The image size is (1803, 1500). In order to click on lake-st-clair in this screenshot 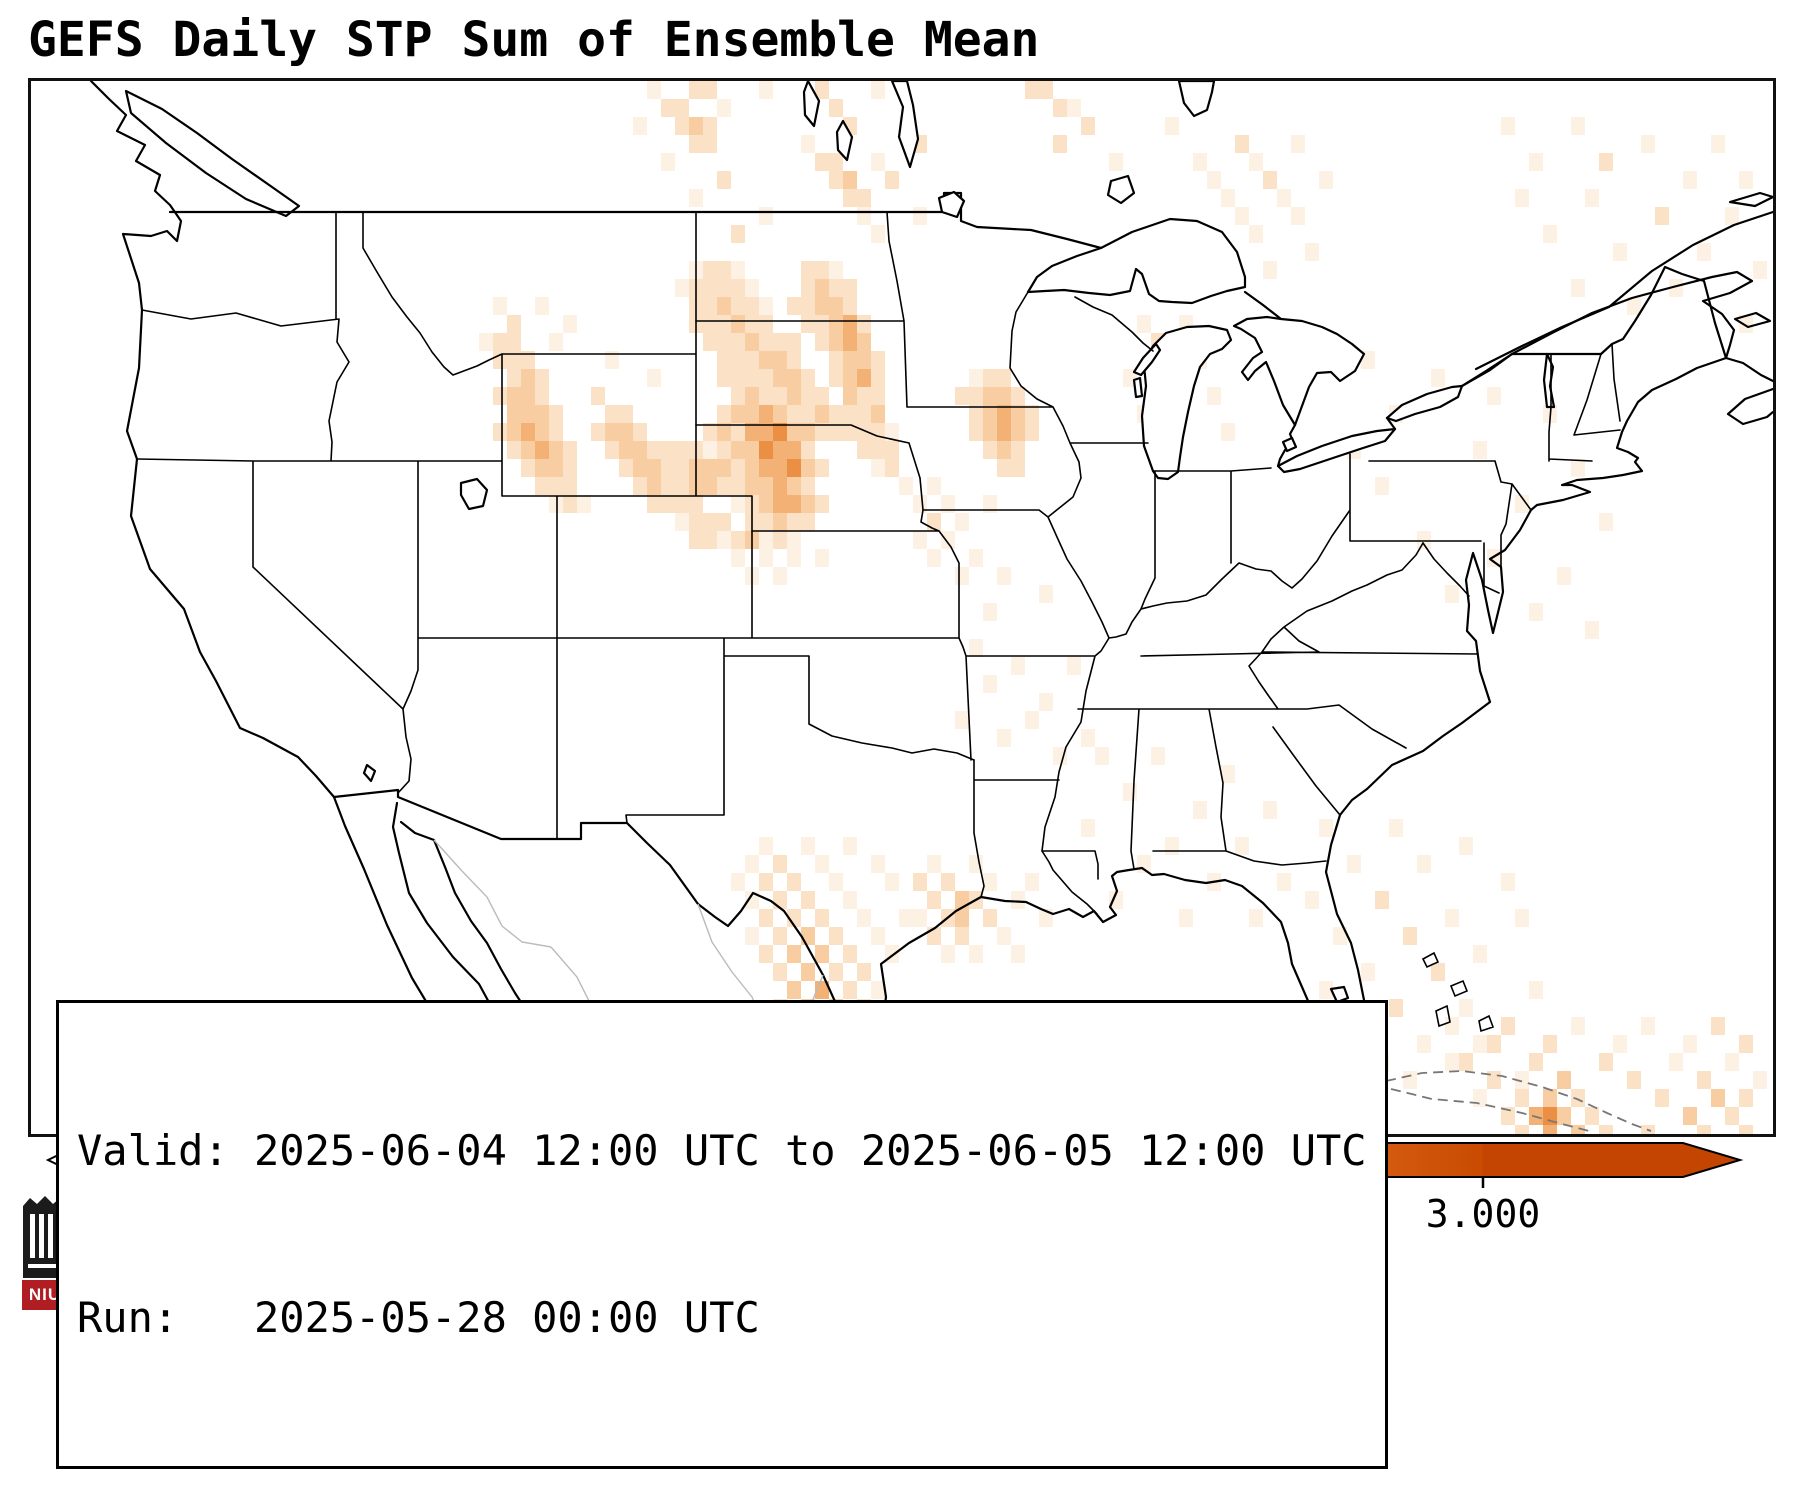, I will do `click(1289, 444)`.